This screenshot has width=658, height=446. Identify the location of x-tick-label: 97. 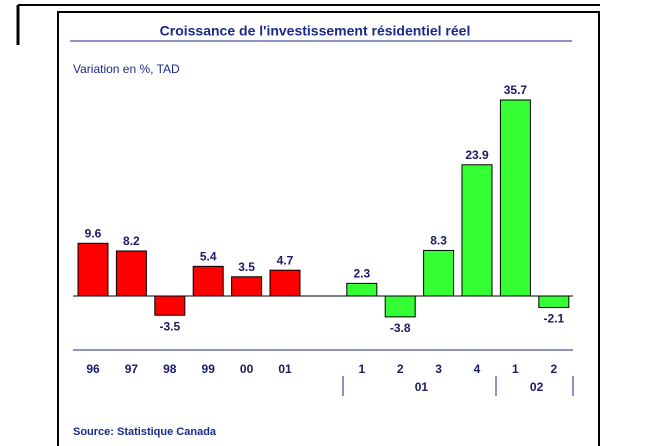
(132, 369).